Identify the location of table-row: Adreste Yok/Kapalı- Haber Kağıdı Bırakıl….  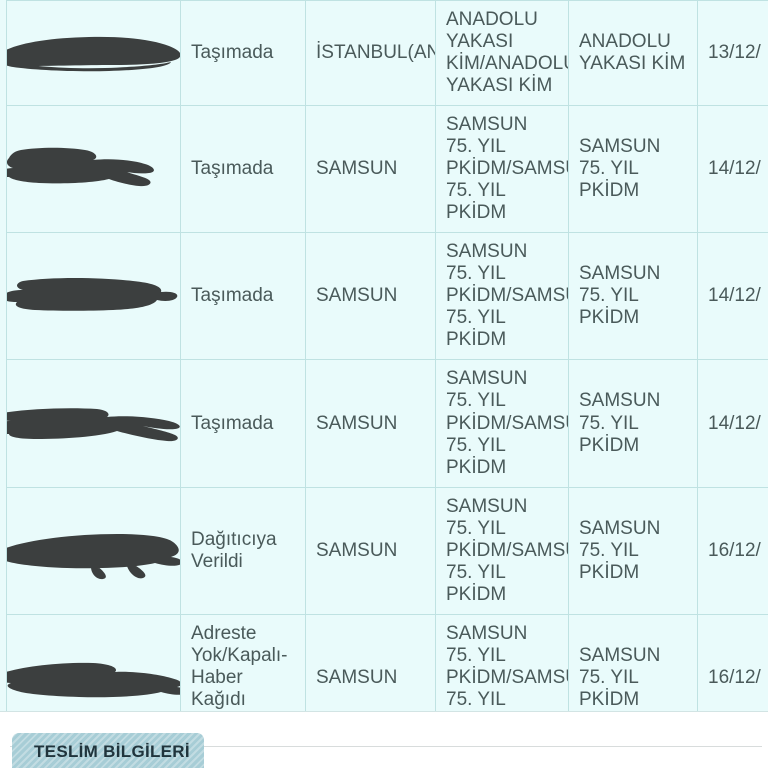
(387, 662).